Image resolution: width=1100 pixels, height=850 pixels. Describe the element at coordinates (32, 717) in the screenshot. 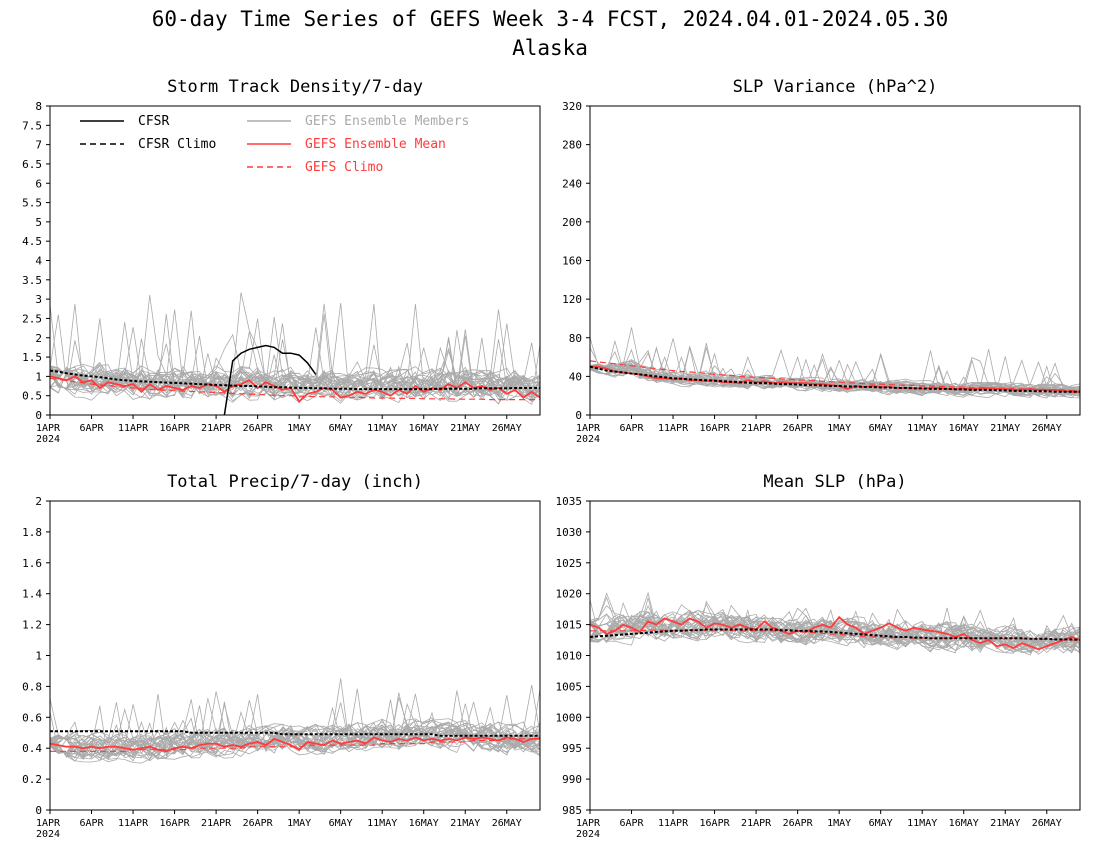

I see `y-tick-label: 0.6` at that location.